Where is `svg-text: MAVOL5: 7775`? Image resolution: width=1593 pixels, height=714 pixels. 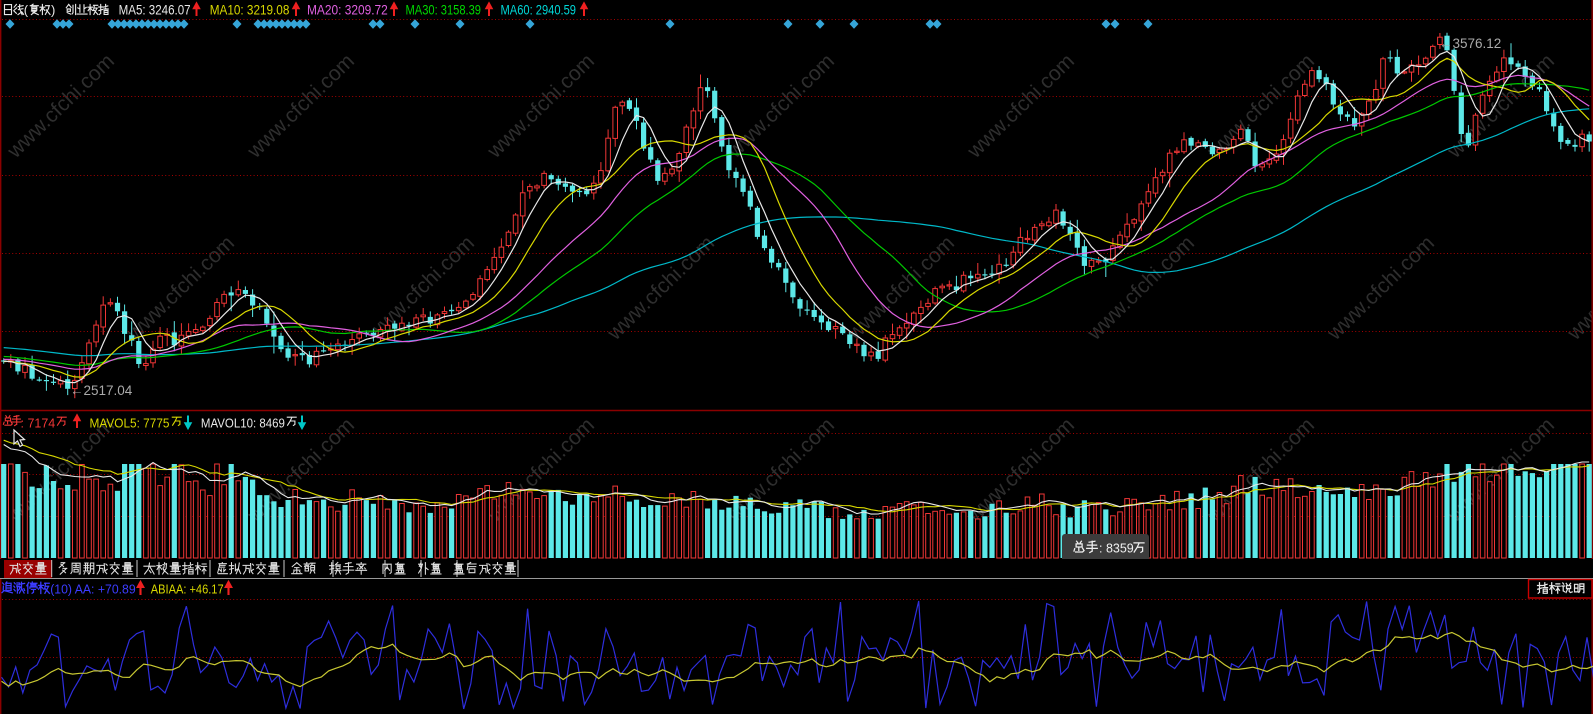 svg-text: MAVOL5: 7775 is located at coordinates (130, 424).